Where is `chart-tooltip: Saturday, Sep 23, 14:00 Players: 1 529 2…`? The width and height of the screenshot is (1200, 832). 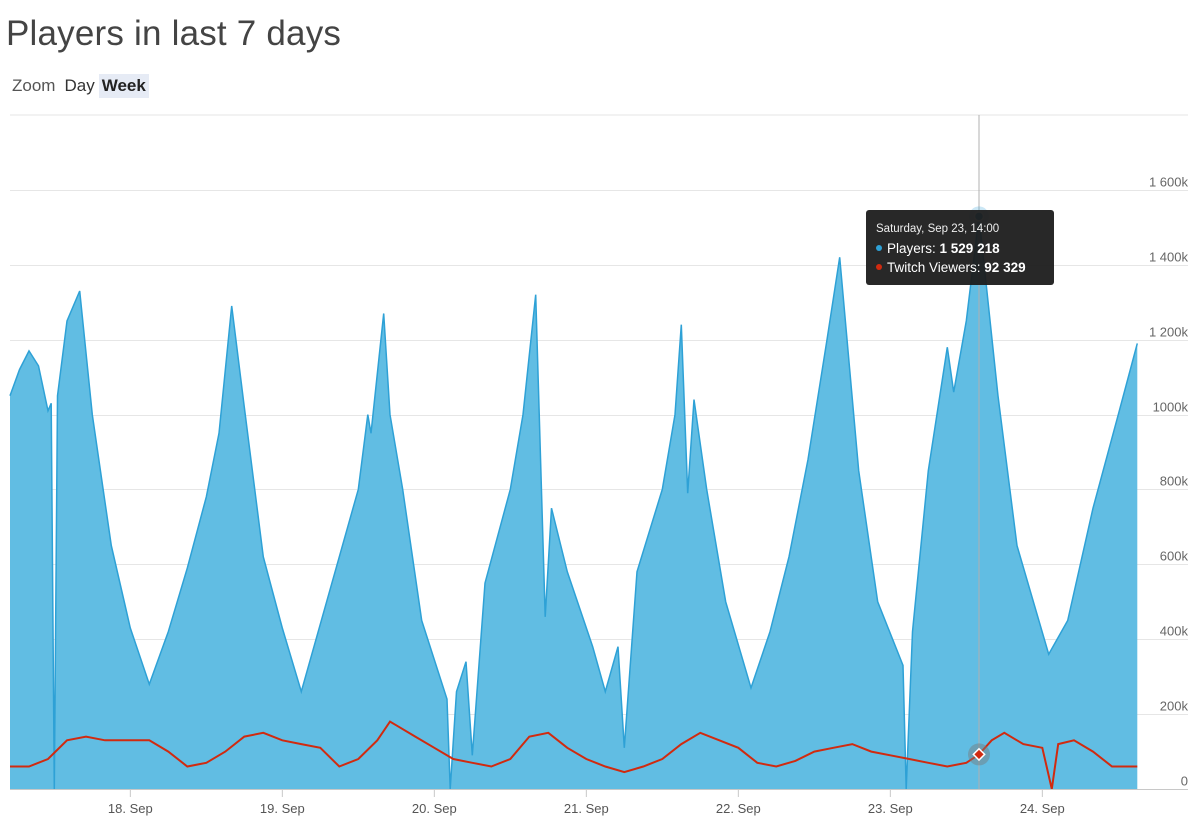
chart-tooltip: Saturday, Sep 23, 14:00 Players: 1 529 2… is located at coordinates (960, 247).